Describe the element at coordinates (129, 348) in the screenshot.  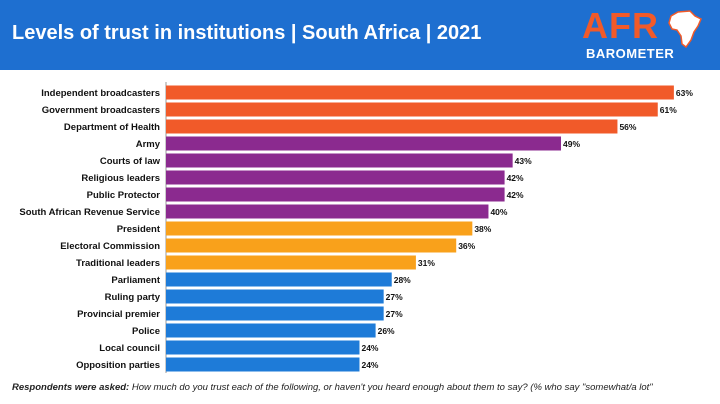
I see `category-label: Local council` at that location.